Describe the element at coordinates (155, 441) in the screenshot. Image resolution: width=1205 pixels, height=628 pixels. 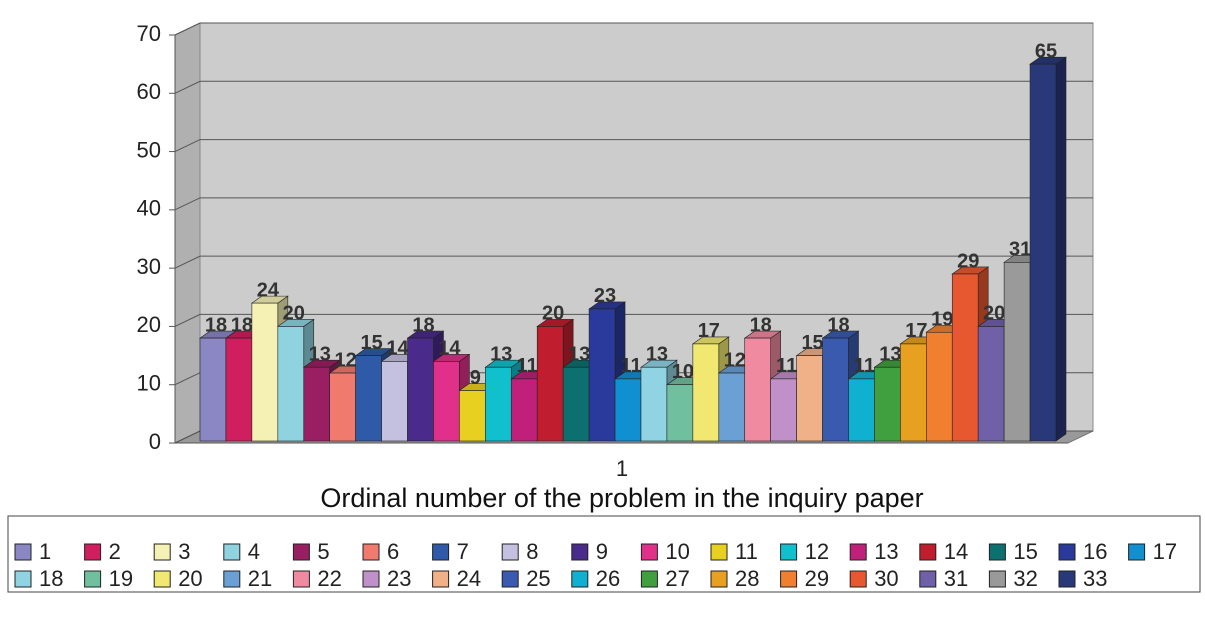
I see `y-tick-label: 0` at that location.